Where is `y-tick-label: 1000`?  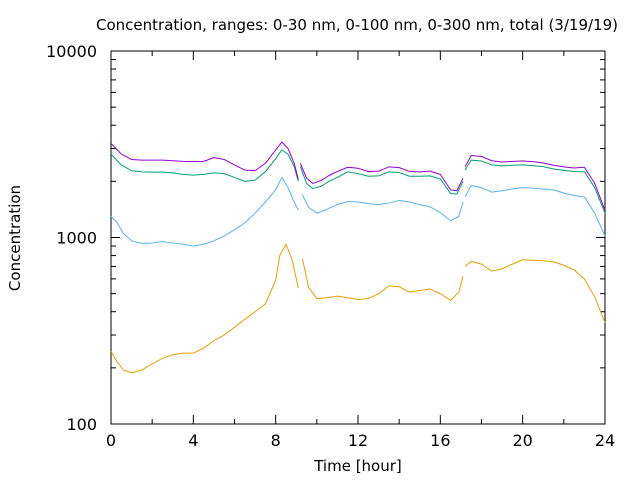 y-tick-label: 1000 is located at coordinates (76, 238).